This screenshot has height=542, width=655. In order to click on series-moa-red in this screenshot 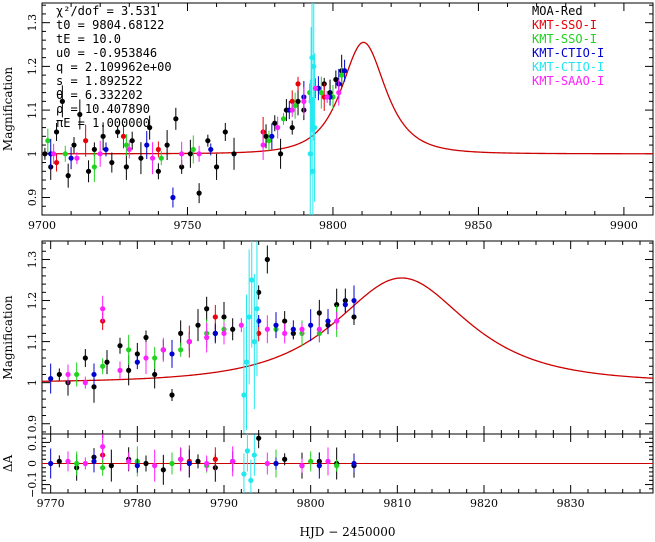, I will do `click(193, 129)`.